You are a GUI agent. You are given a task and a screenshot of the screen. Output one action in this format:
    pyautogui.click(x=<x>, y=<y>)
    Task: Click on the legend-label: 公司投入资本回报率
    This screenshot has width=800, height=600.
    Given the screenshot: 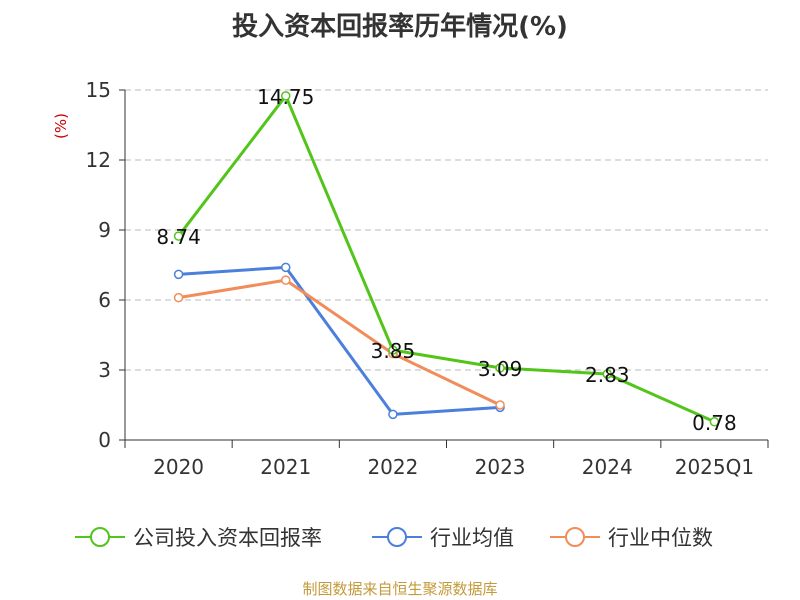 What is the action you would take?
    pyautogui.click(x=227, y=538)
    